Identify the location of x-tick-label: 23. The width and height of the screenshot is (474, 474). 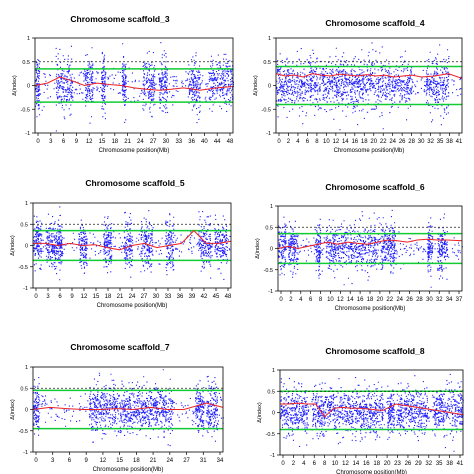
(397, 464).